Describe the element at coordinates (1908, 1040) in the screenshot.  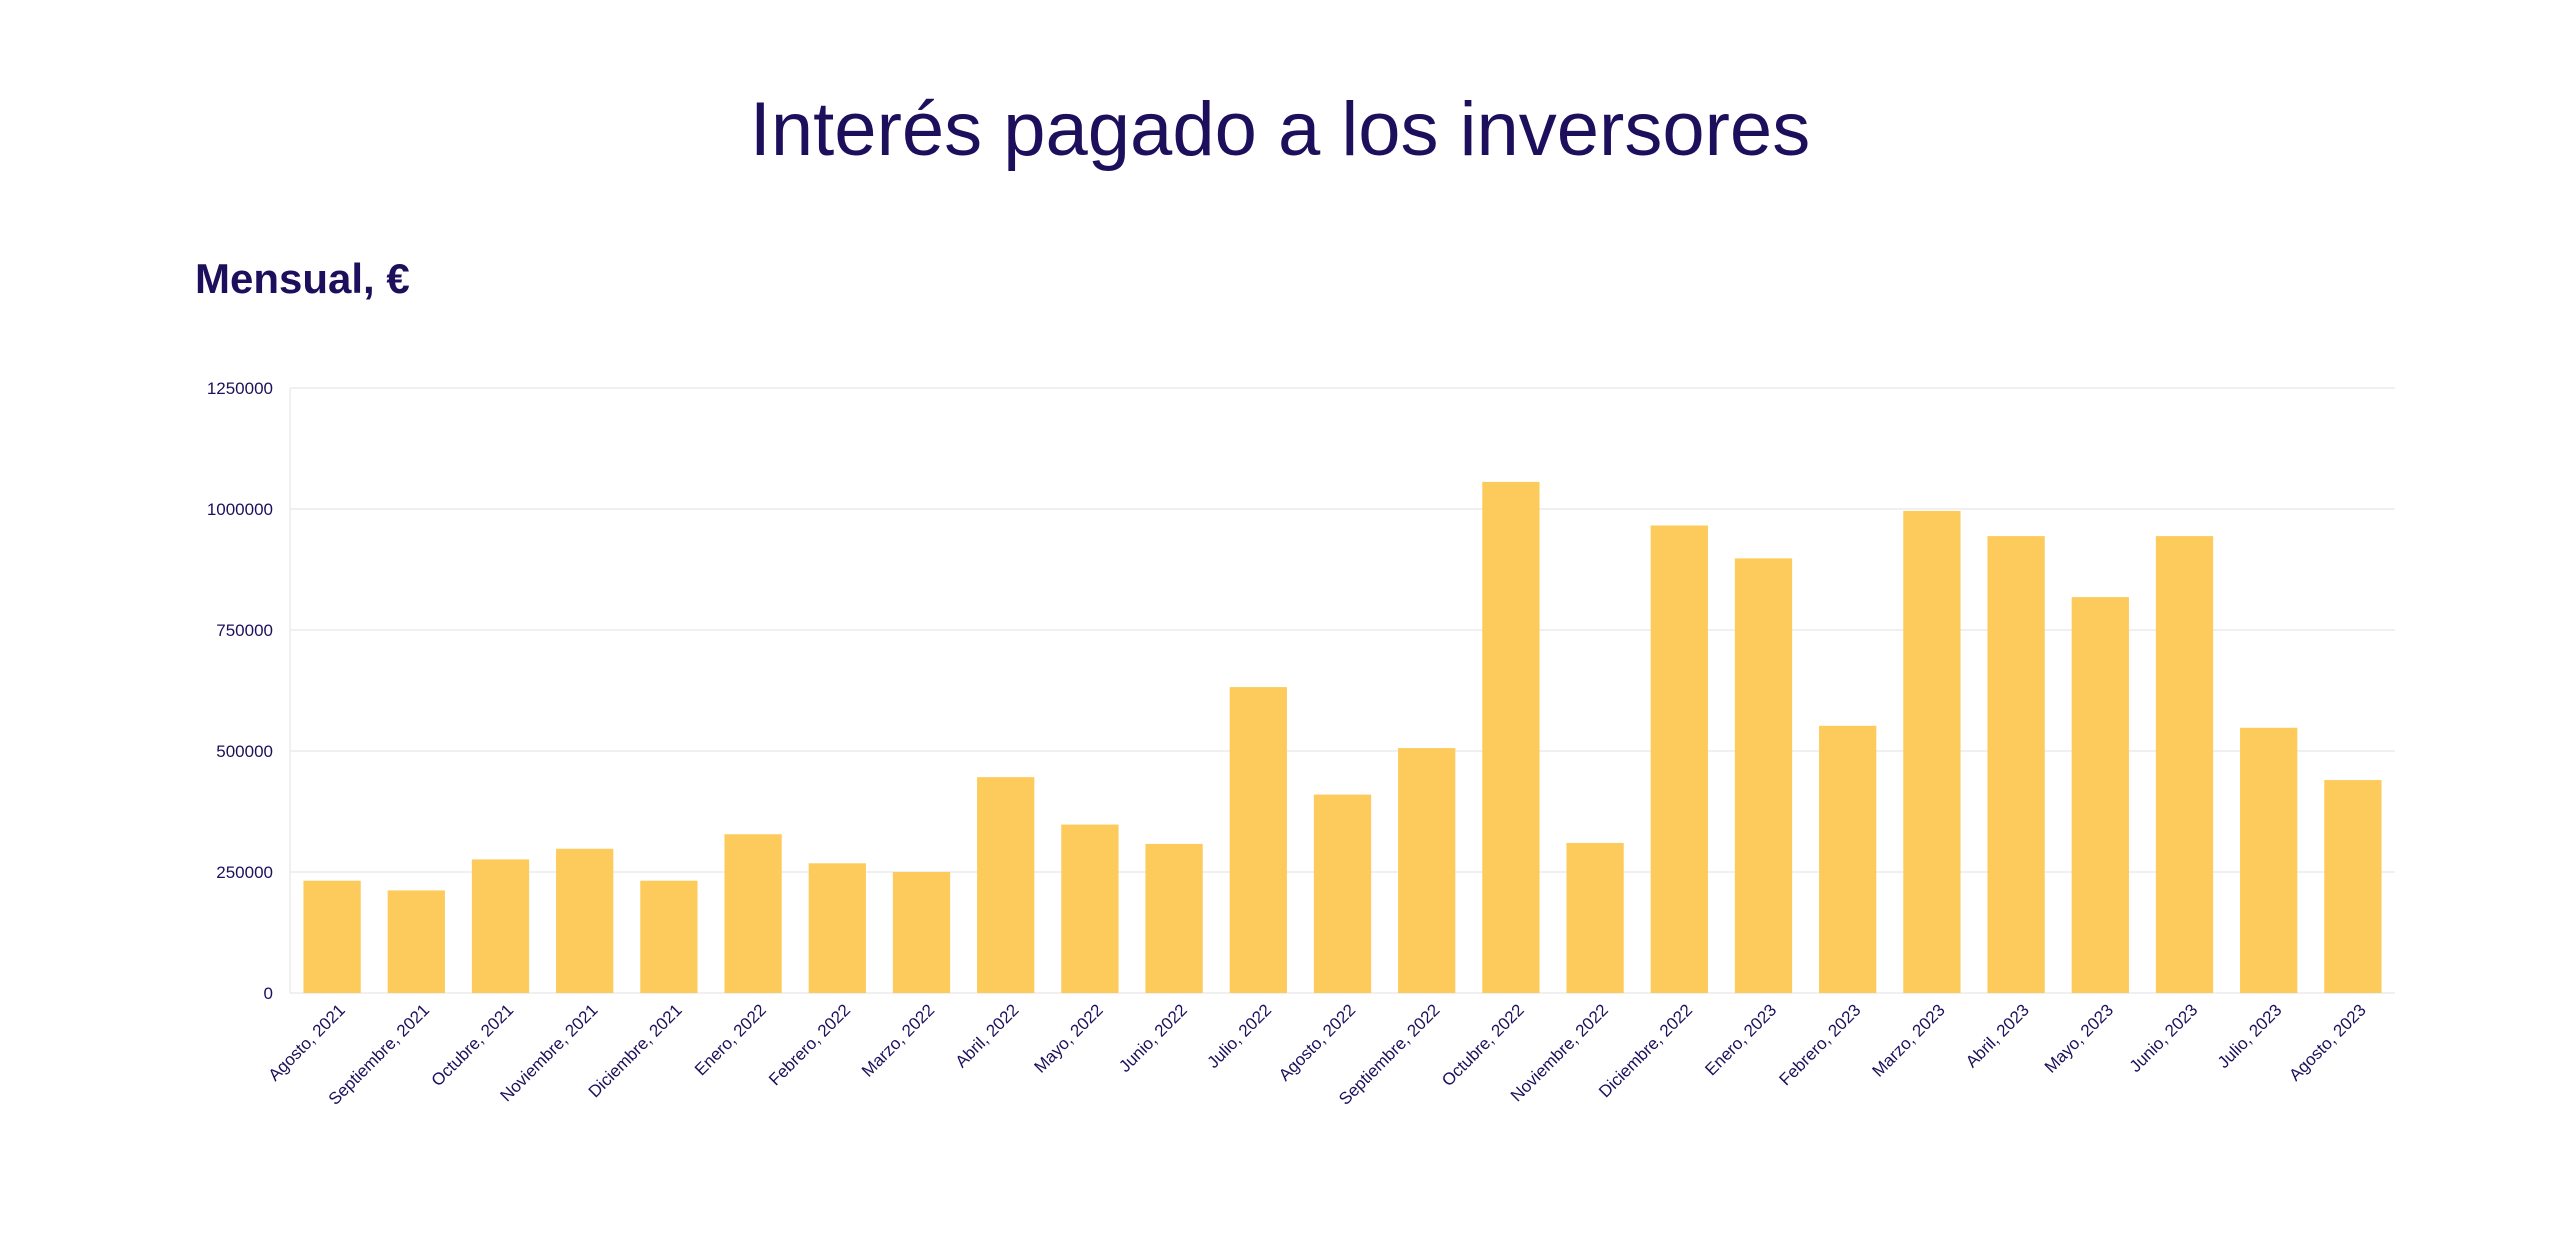
I see `x-tick-label: Marzo, 2023` at that location.